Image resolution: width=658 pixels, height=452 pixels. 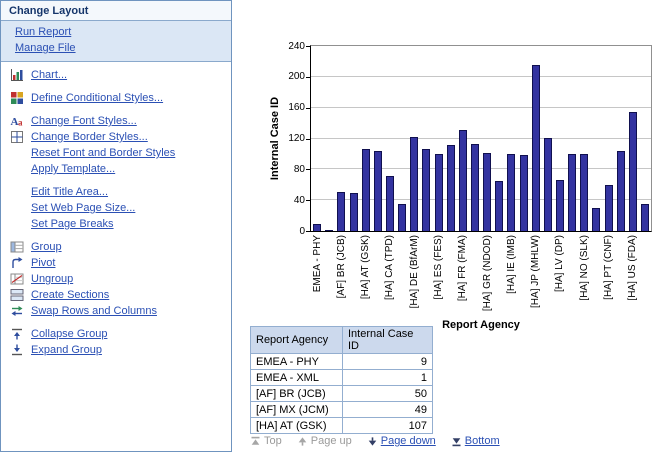 I want to click on sidebar-item-label: Collapse Group, so click(x=69, y=334).